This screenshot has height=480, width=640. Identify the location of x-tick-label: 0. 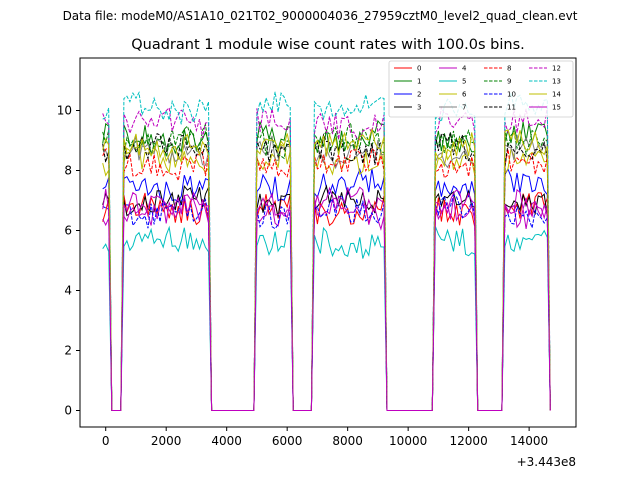
(106, 441).